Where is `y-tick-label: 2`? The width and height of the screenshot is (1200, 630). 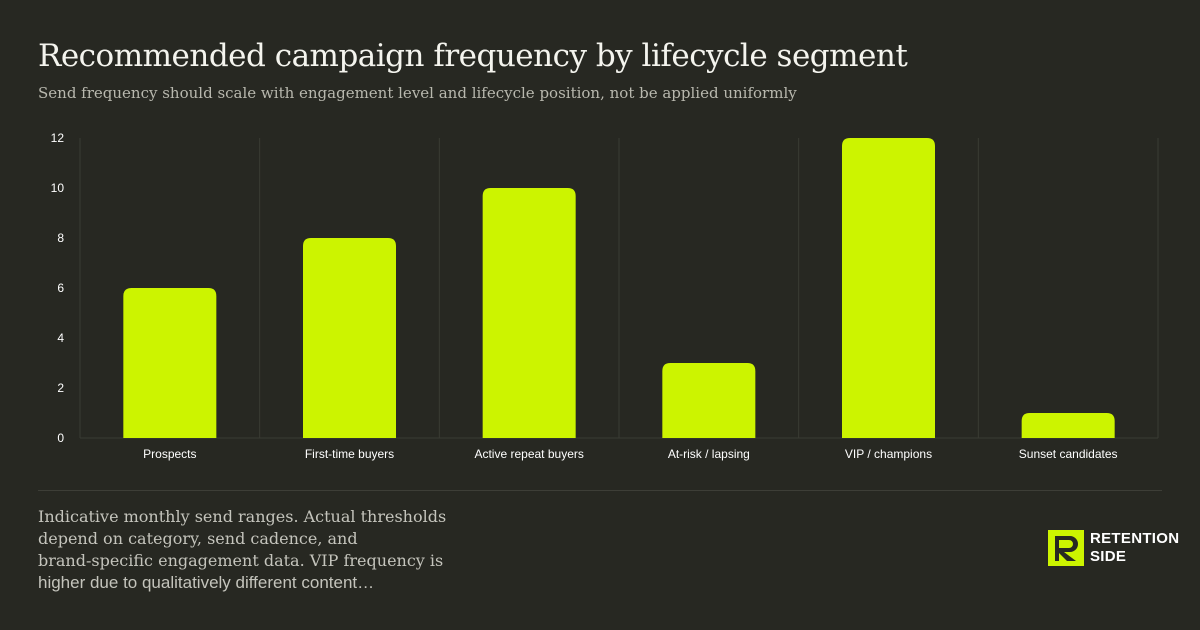 y-tick-label: 2 is located at coordinates (60, 388).